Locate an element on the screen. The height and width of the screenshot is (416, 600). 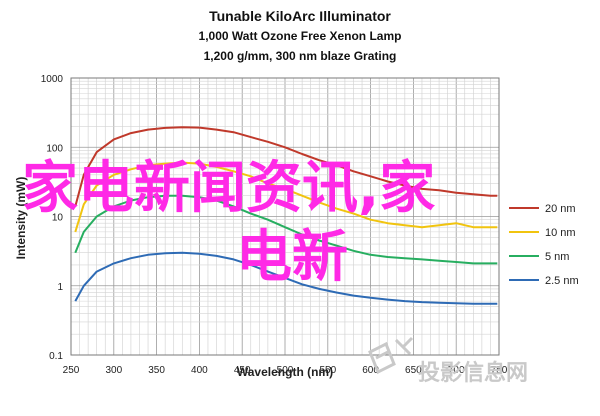
x-axis-title: Wavelength (nm) is located at coordinates (285, 372).